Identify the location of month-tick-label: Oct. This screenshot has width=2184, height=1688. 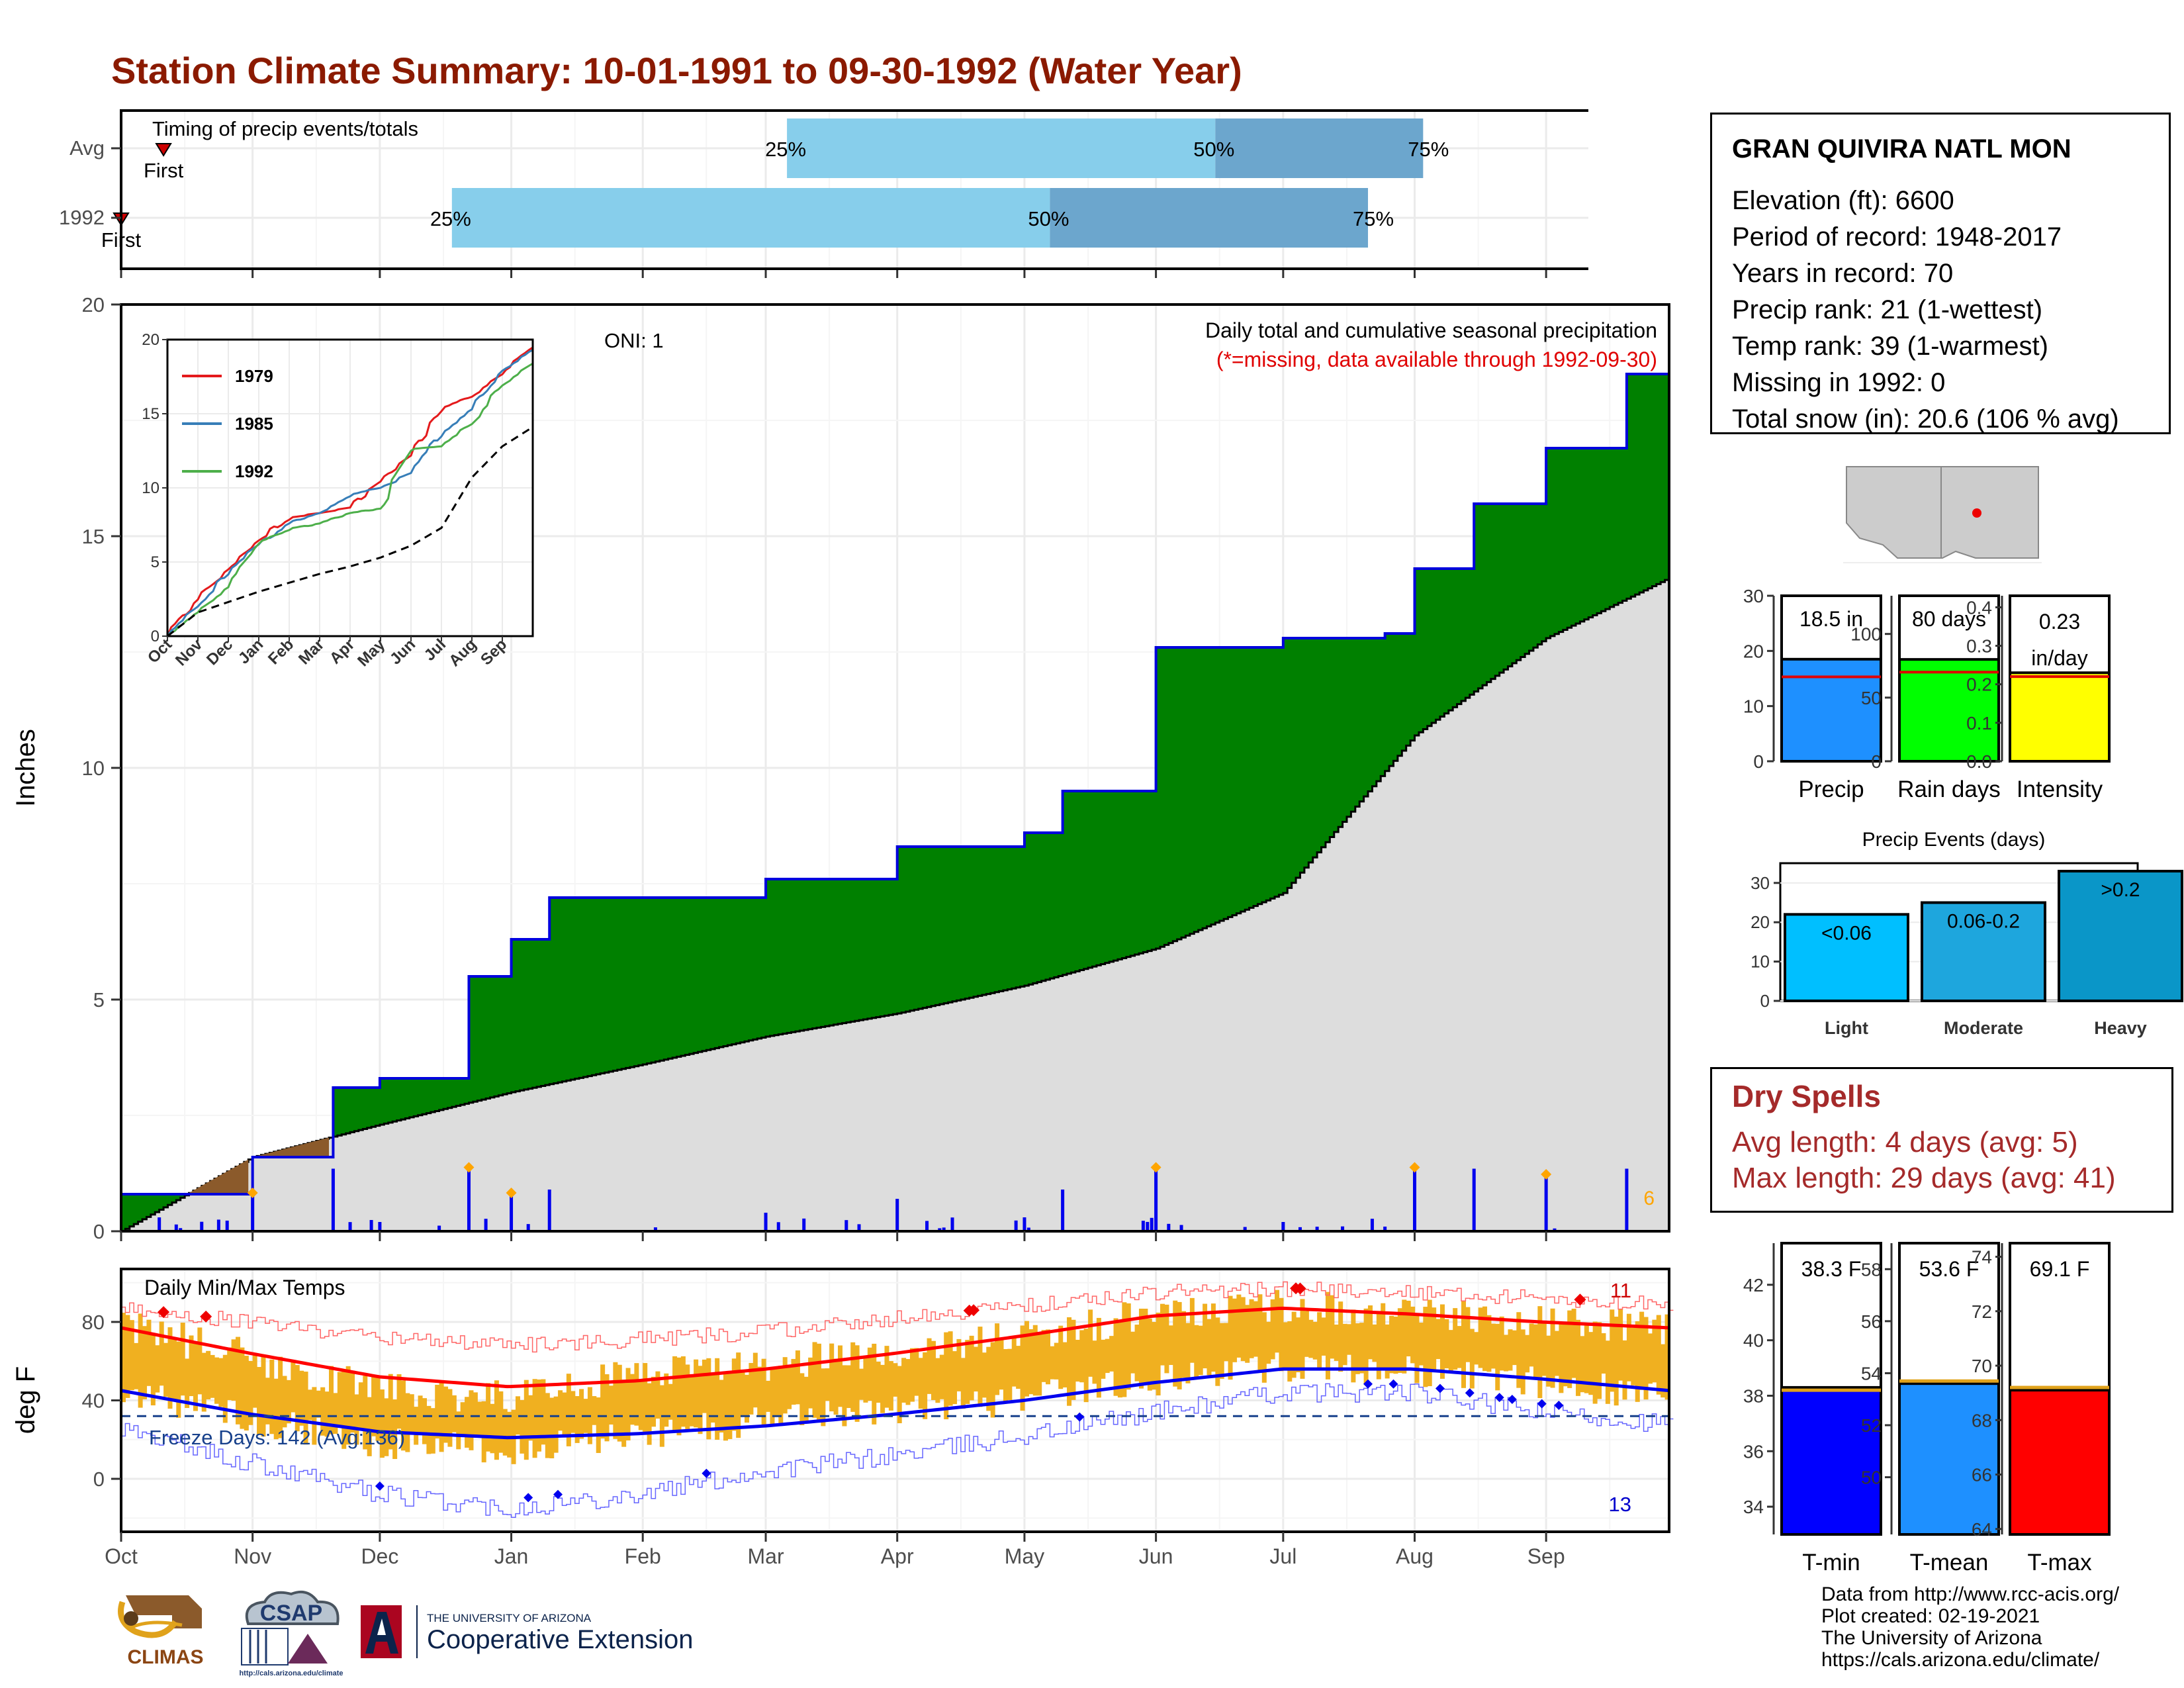
(121, 1556).